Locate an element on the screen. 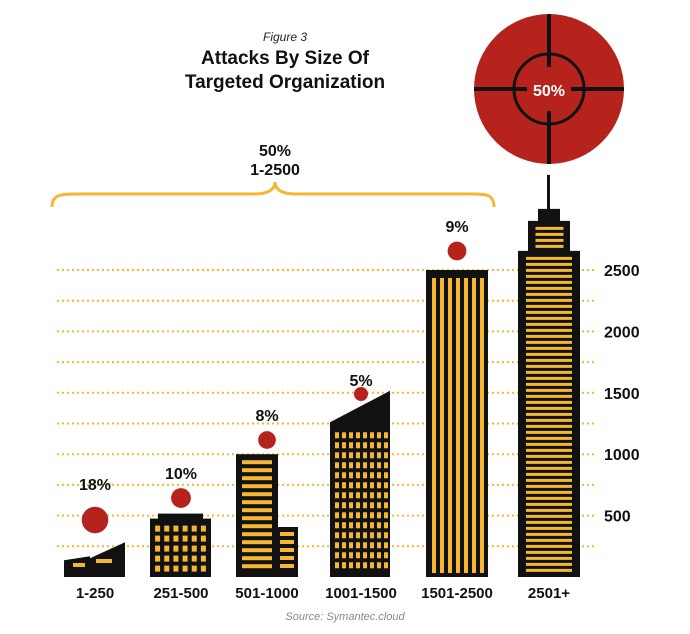 The image size is (690, 634). y-tick-label: 2500 is located at coordinates (622, 271).